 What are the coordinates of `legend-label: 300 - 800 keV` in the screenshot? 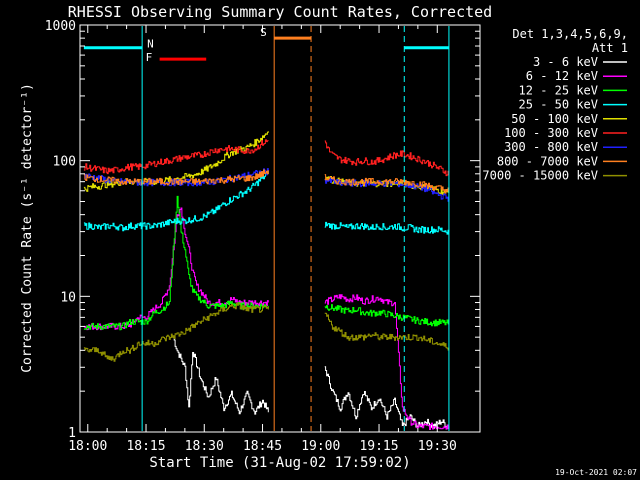 It's located at (551, 147).